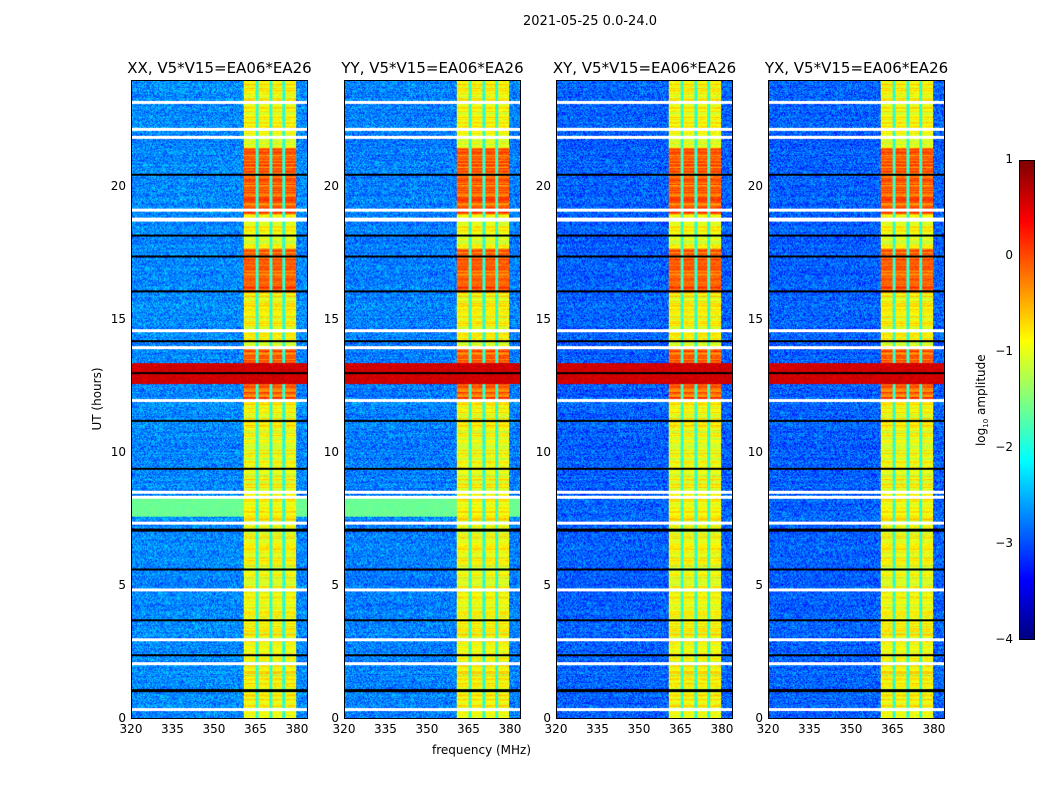 The image size is (1050, 800). What do you see at coordinates (219, 399) in the screenshot?
I see `spectrogram-panel-xx` at bounding box center [219, 399].